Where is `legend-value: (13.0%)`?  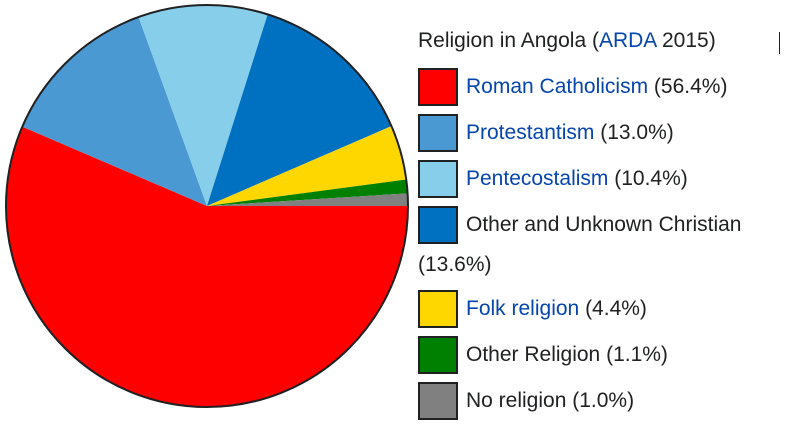
legend-value: (13.0%) is located at coordinates (637, 132).